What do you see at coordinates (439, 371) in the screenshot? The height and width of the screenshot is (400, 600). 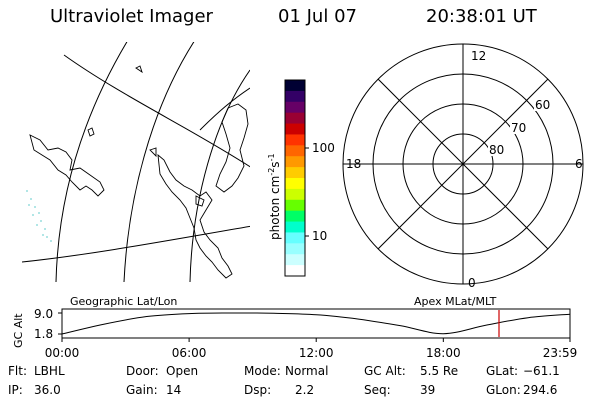 I see `param-value: 5.5 Re` at bounding box center [439, 371].